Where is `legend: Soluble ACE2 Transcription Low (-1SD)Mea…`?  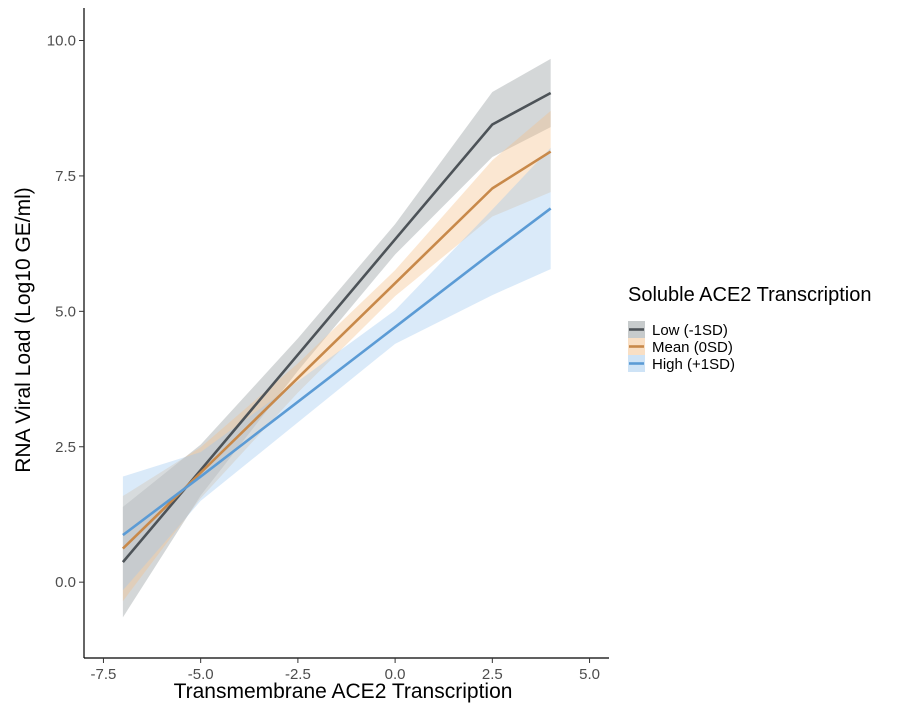 legend: Soluble ACE2 Transcription Low (-1SD)Mea… is located at coordinates (749, 328).